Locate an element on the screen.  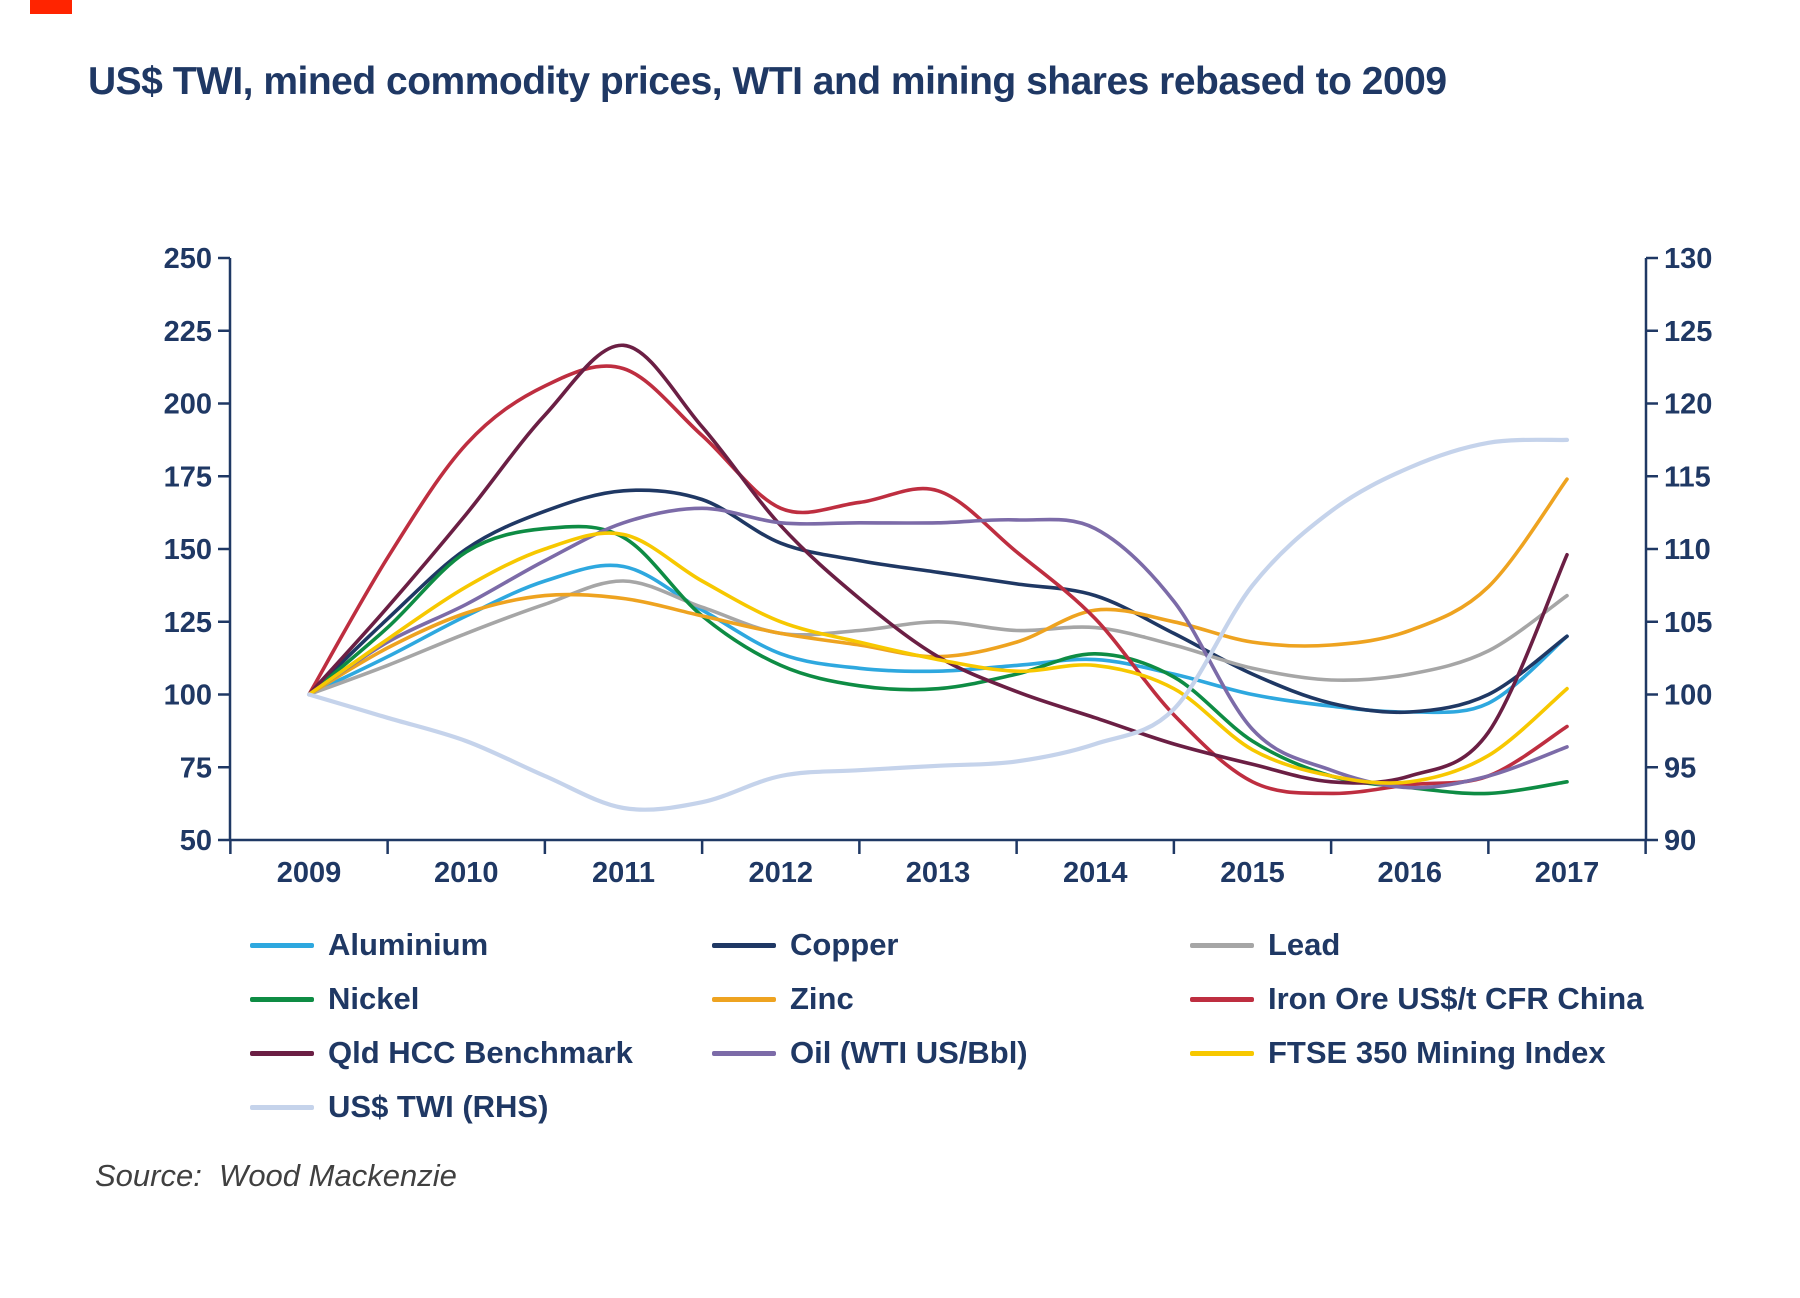
legend-label-zinc: Zinc is located at coordinates (822, 998).